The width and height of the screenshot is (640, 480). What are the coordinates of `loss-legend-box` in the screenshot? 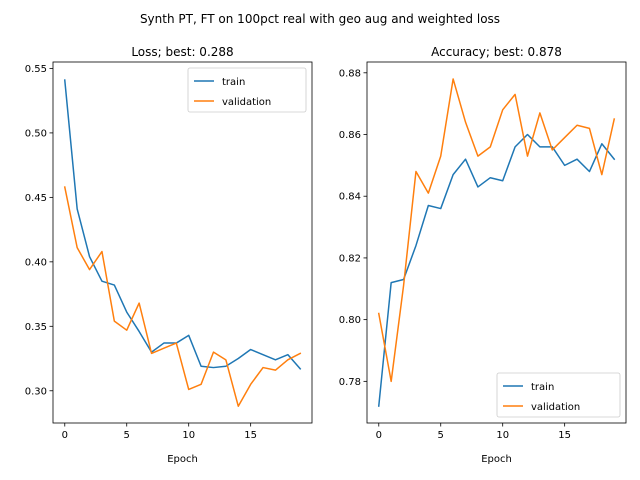 It's located at (247, 90).